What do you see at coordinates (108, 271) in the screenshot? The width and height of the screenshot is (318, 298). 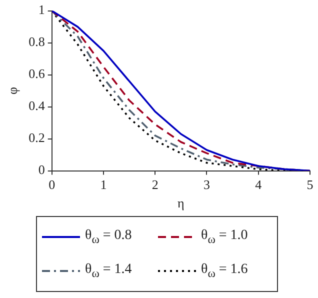 I see `legend-label: θ$_{ω}$ = 1.4` at bounding box center [108, 271].